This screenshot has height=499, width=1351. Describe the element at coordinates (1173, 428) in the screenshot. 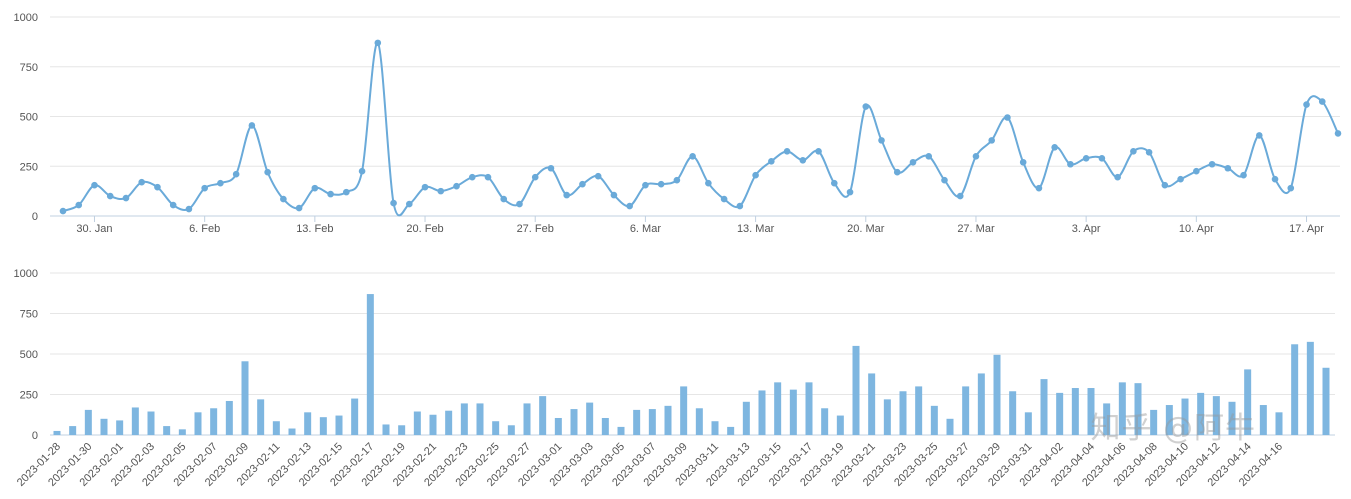

I see `watermark: 知乎 @阿牛` at that location.